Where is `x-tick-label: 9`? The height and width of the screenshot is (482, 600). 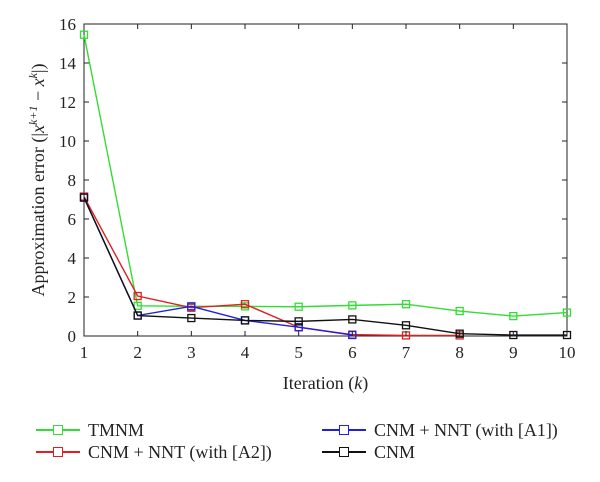 x-tick-label: 9 is located at coordinates (513, 352).